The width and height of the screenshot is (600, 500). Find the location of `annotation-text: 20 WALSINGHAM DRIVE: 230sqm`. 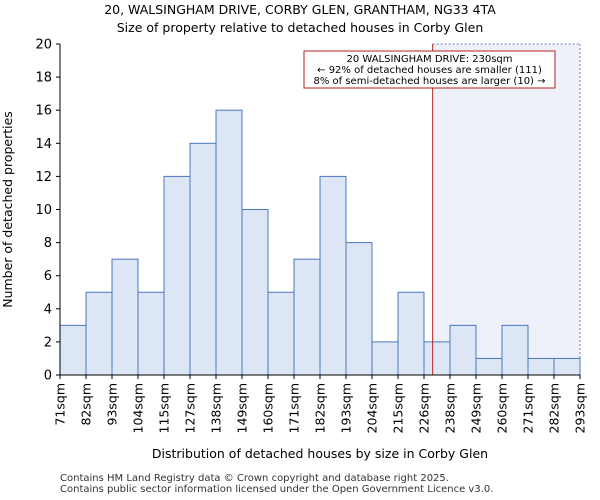

annotation-text: 20 WALSINGHAM DRIVE: 230sqm is located at coordinates (429, 59).